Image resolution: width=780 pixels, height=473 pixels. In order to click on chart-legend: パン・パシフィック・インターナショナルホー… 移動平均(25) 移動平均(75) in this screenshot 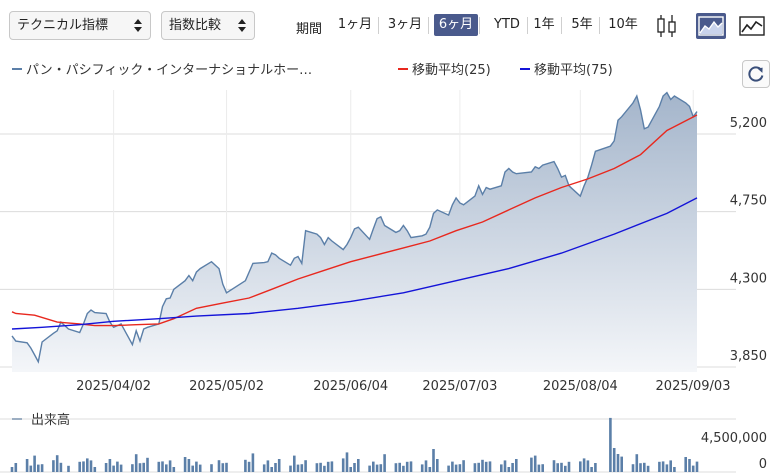, I will do `click(312, 70)`.